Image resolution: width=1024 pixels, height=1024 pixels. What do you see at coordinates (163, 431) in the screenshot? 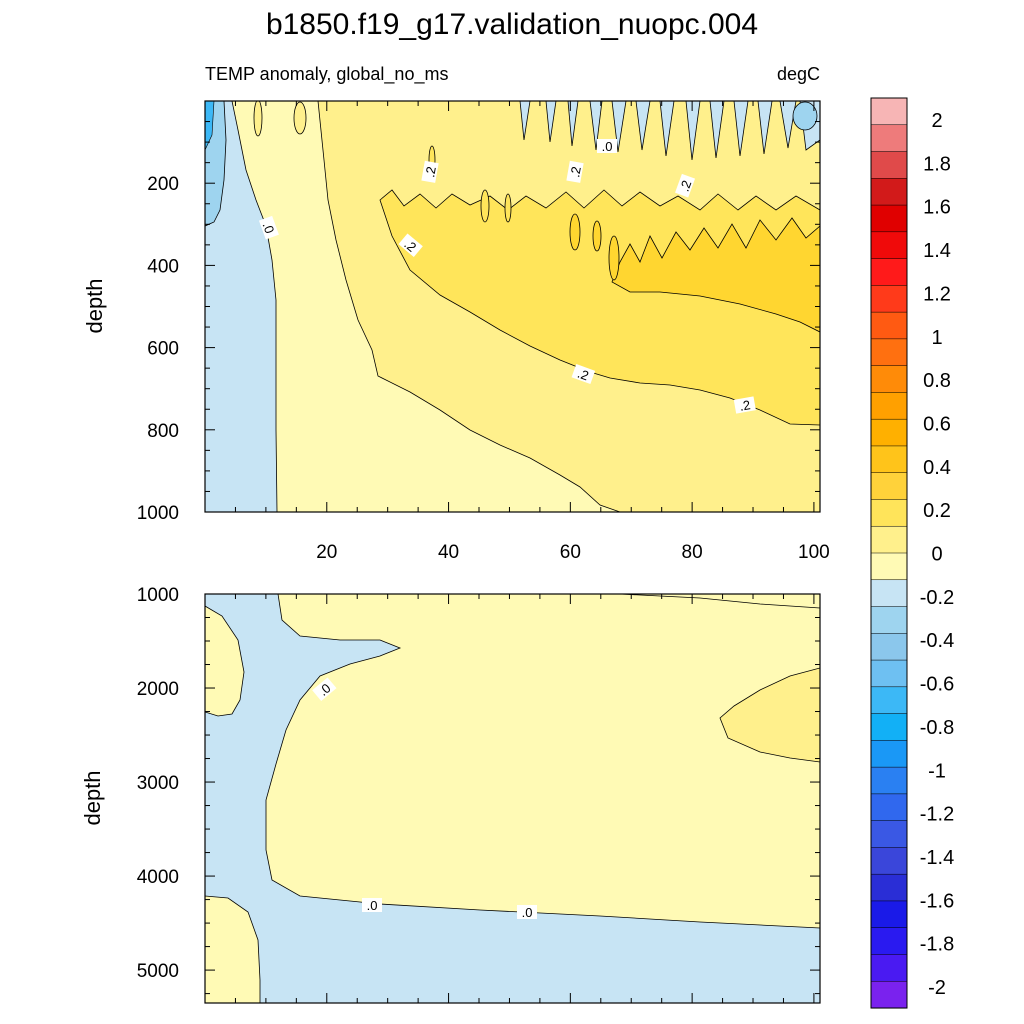
I see `y-tick-label: 800` at bounding box center [163, 431].